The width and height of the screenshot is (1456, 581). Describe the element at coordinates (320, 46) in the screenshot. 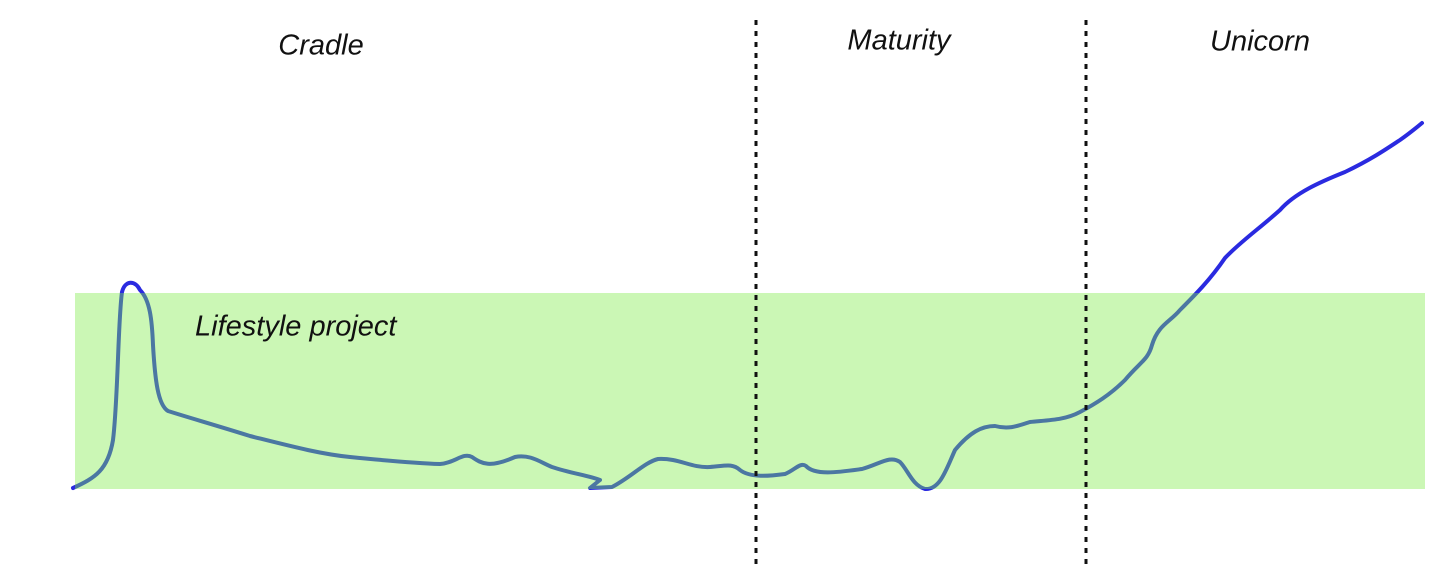

I see `section-label: Cradle` at that location.